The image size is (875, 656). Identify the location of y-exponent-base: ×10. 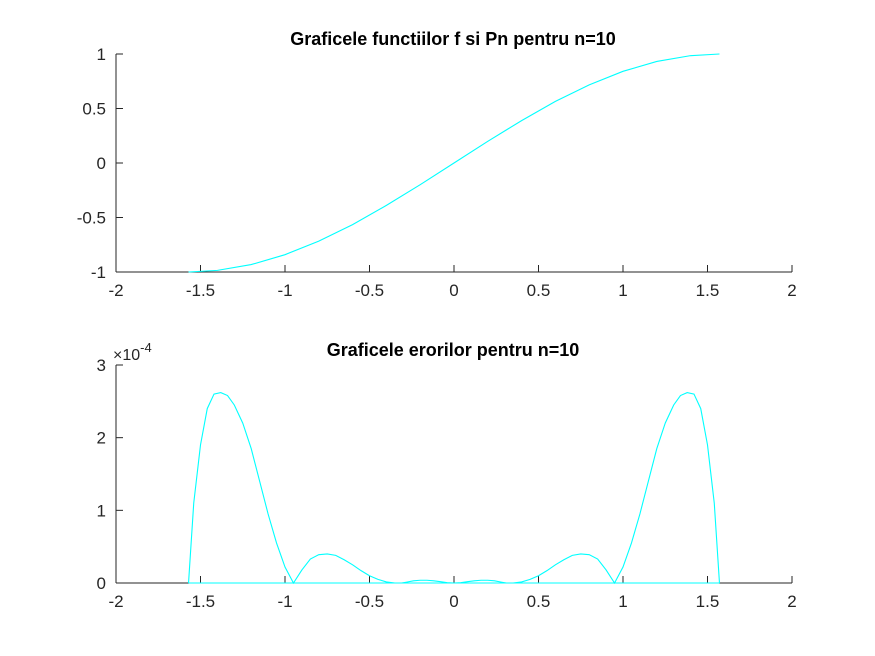
(126, 355).